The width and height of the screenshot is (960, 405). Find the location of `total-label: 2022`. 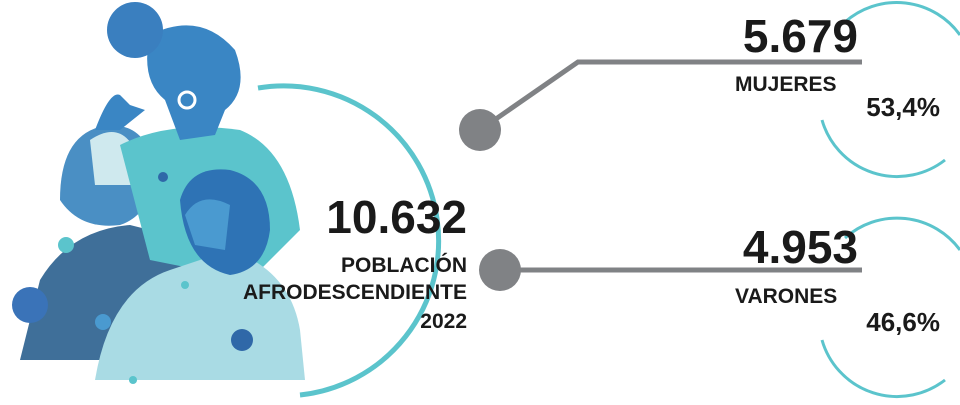

total-label: 2022 is located at coordinates (443, 321).